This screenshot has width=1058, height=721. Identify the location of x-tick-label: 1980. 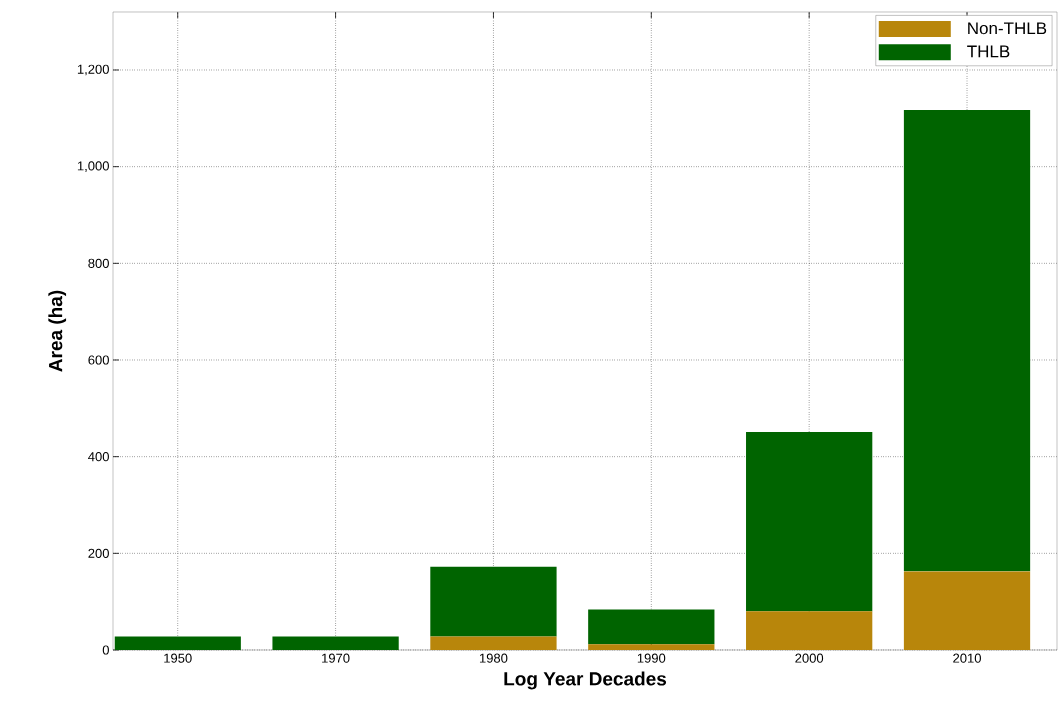
(493, 658).